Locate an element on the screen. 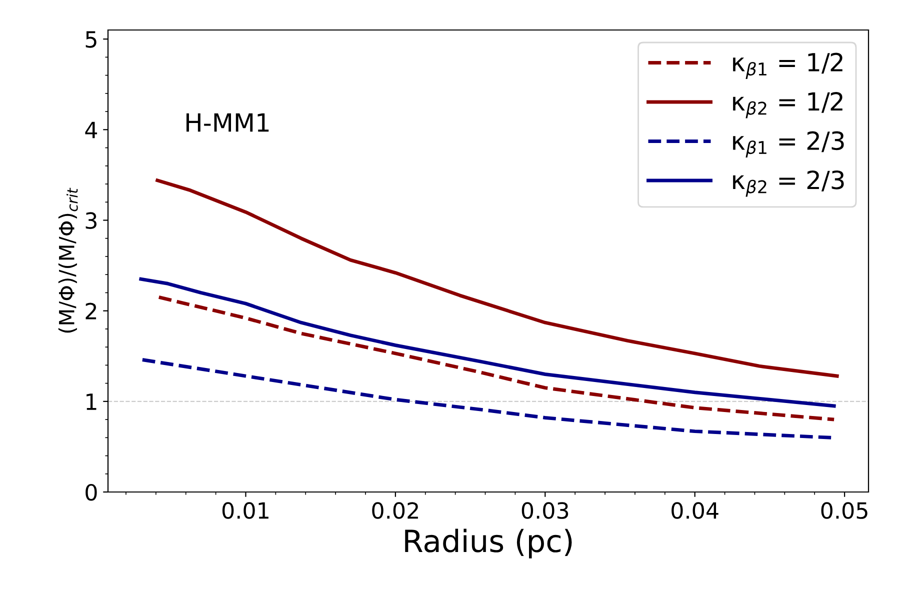 This screenshot has width=900, height=600. annotation: H-MM1 is located at coordinates (227, 122).